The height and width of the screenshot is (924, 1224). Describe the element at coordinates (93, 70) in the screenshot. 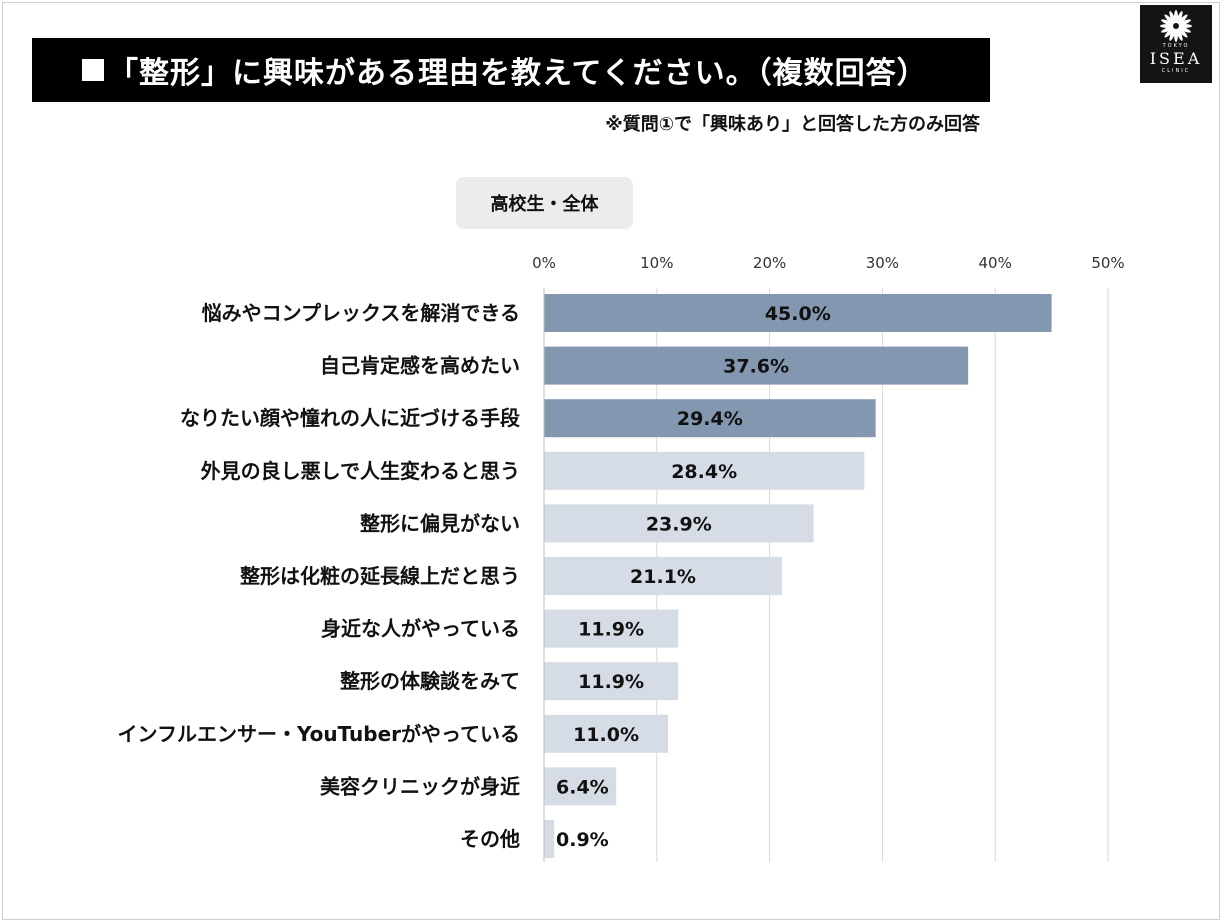

I see `square-bullet-icon` at that location.